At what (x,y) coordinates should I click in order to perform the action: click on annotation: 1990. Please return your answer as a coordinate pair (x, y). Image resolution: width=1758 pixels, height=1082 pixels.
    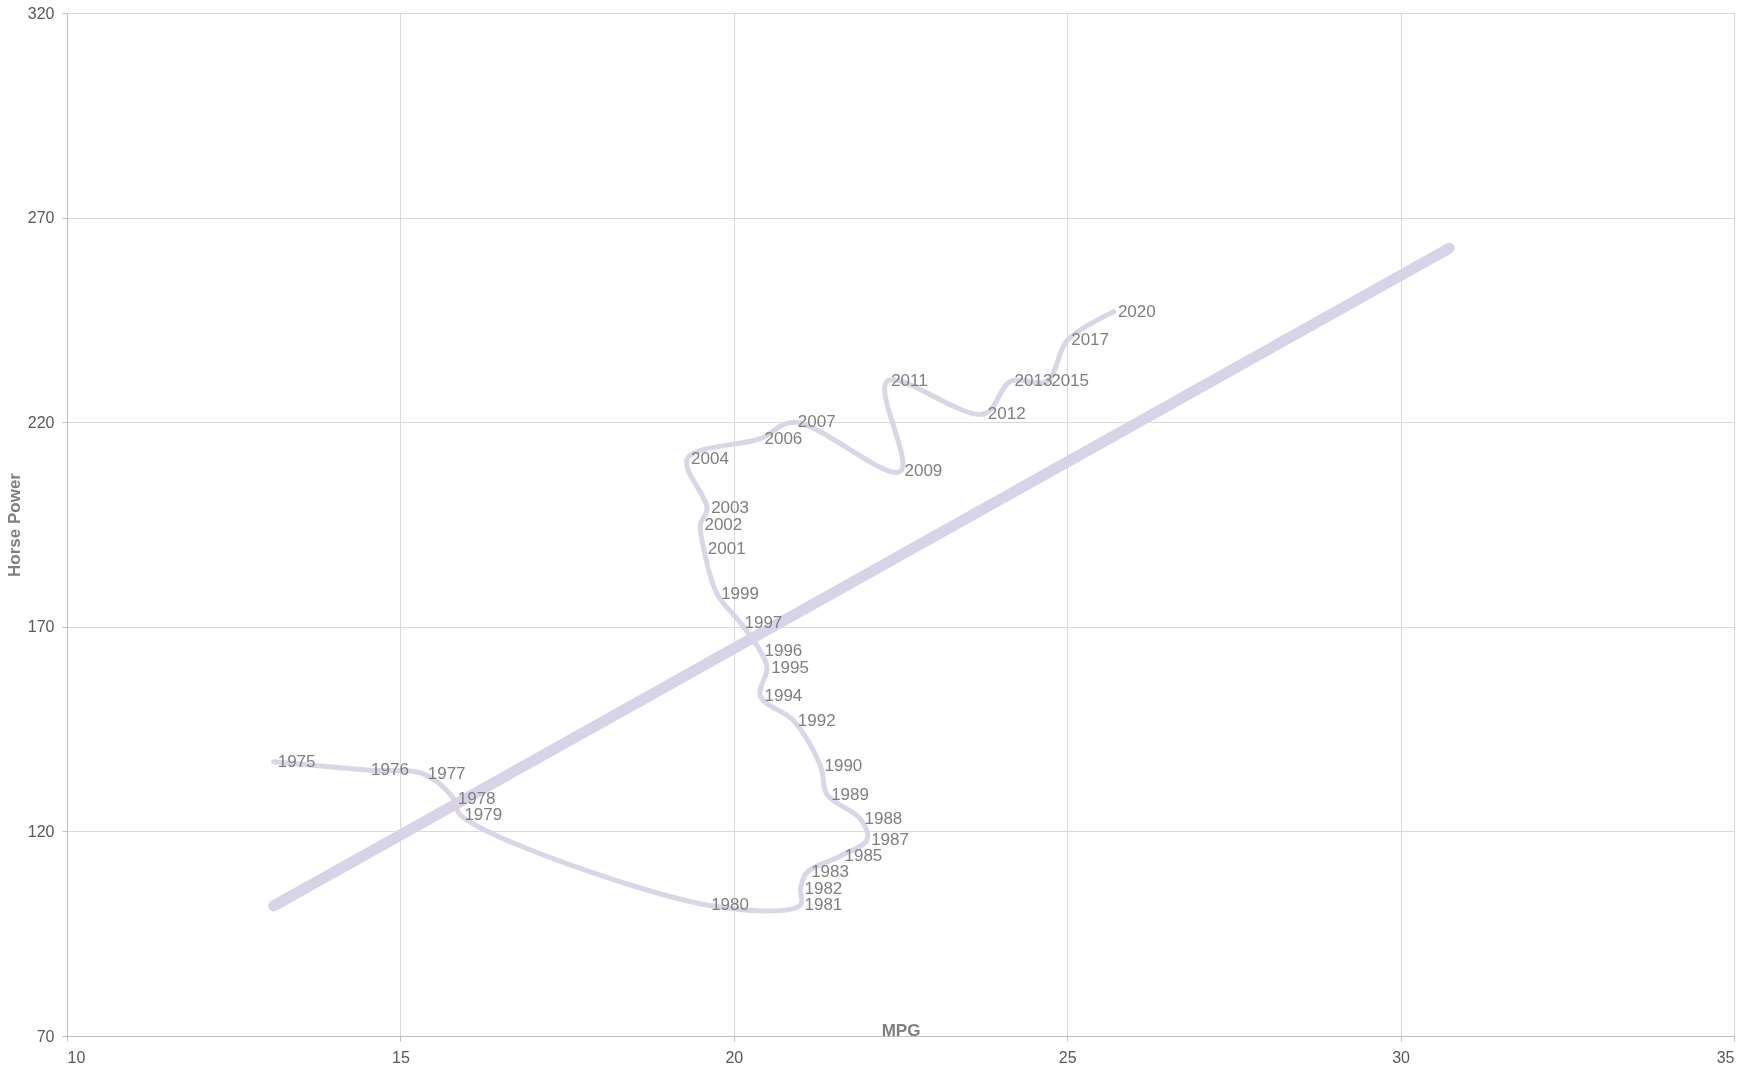
    Looking at the image, I should click on (843, 765).